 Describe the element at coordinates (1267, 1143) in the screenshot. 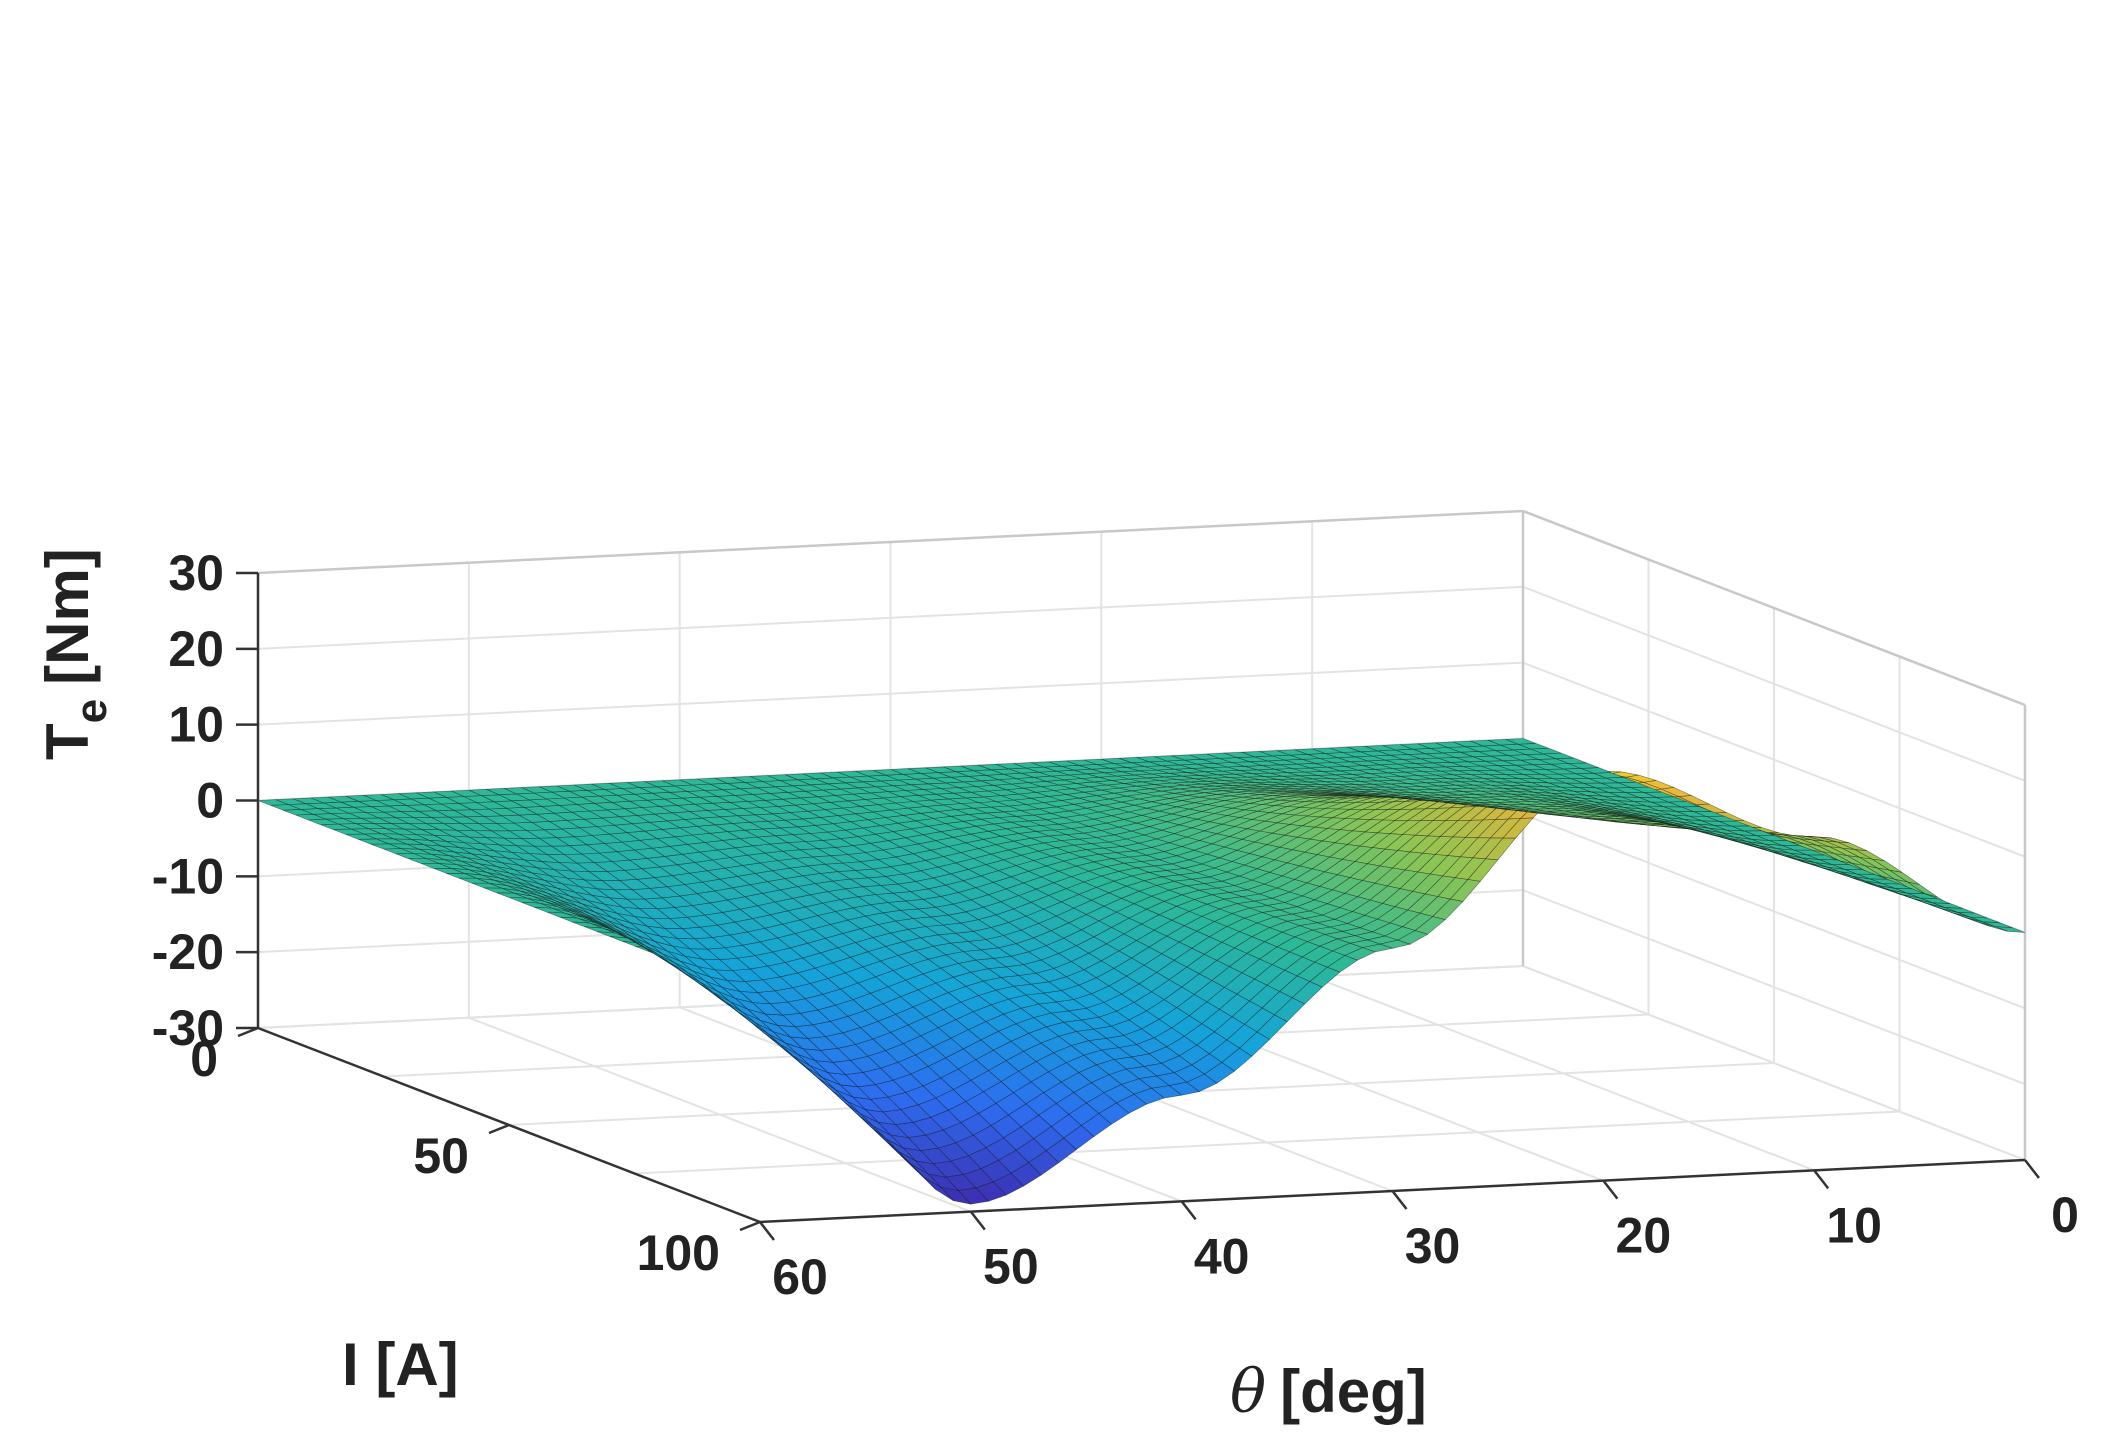

I see `grid-line` at that location.